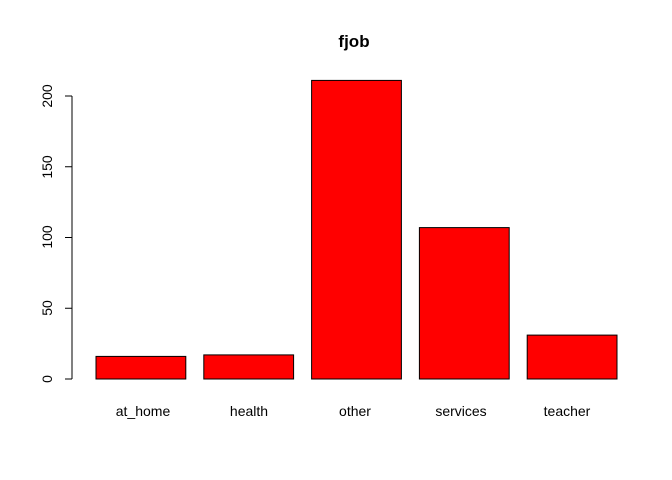  What do you see at coordinates (567, 411) in the screenshot?
I see `x-tick-label: teacher` at bounding box center [567, 411].